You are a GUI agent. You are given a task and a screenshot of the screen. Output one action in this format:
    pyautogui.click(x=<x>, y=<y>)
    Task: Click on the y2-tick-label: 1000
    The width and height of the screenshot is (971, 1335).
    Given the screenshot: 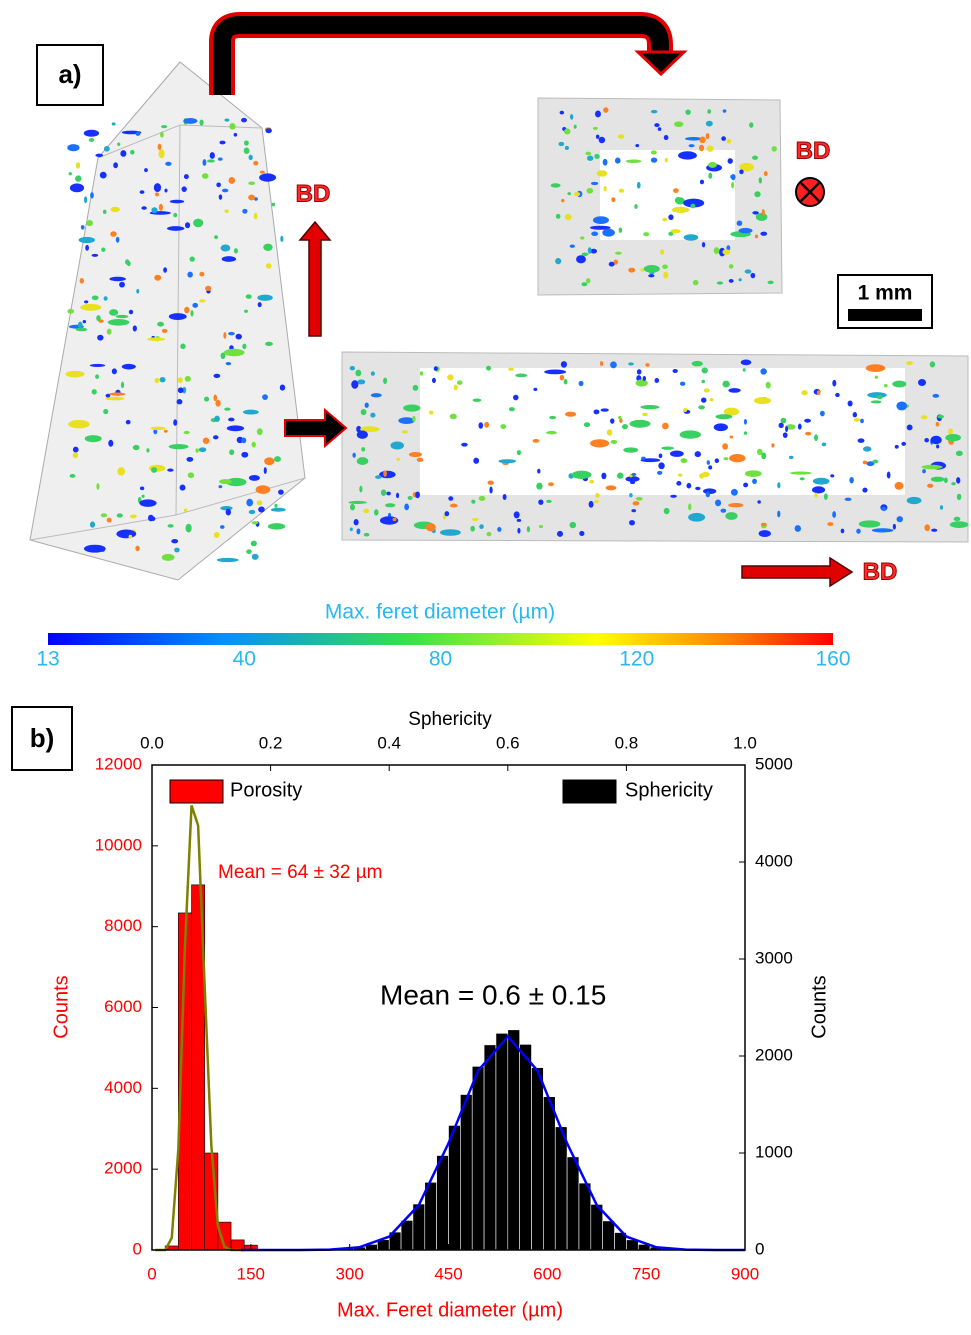 What is the action you would take?
    pyautogui.click(x=774, y=1151)
    